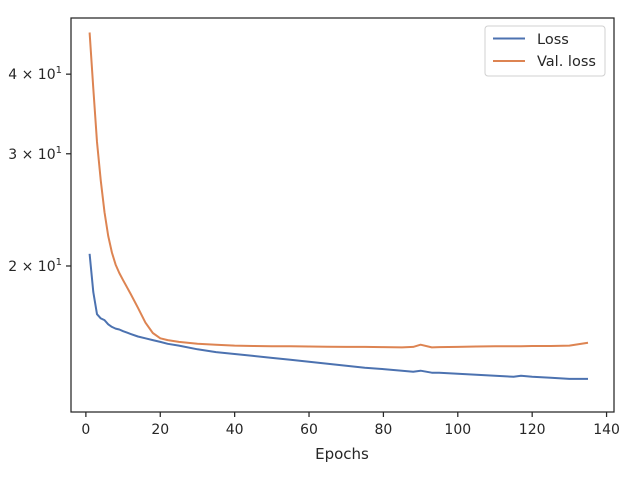 Image resolution: width=640 pixels, height=480 pixels. I want to click on x-tick-label: 20, so click(160, 430).